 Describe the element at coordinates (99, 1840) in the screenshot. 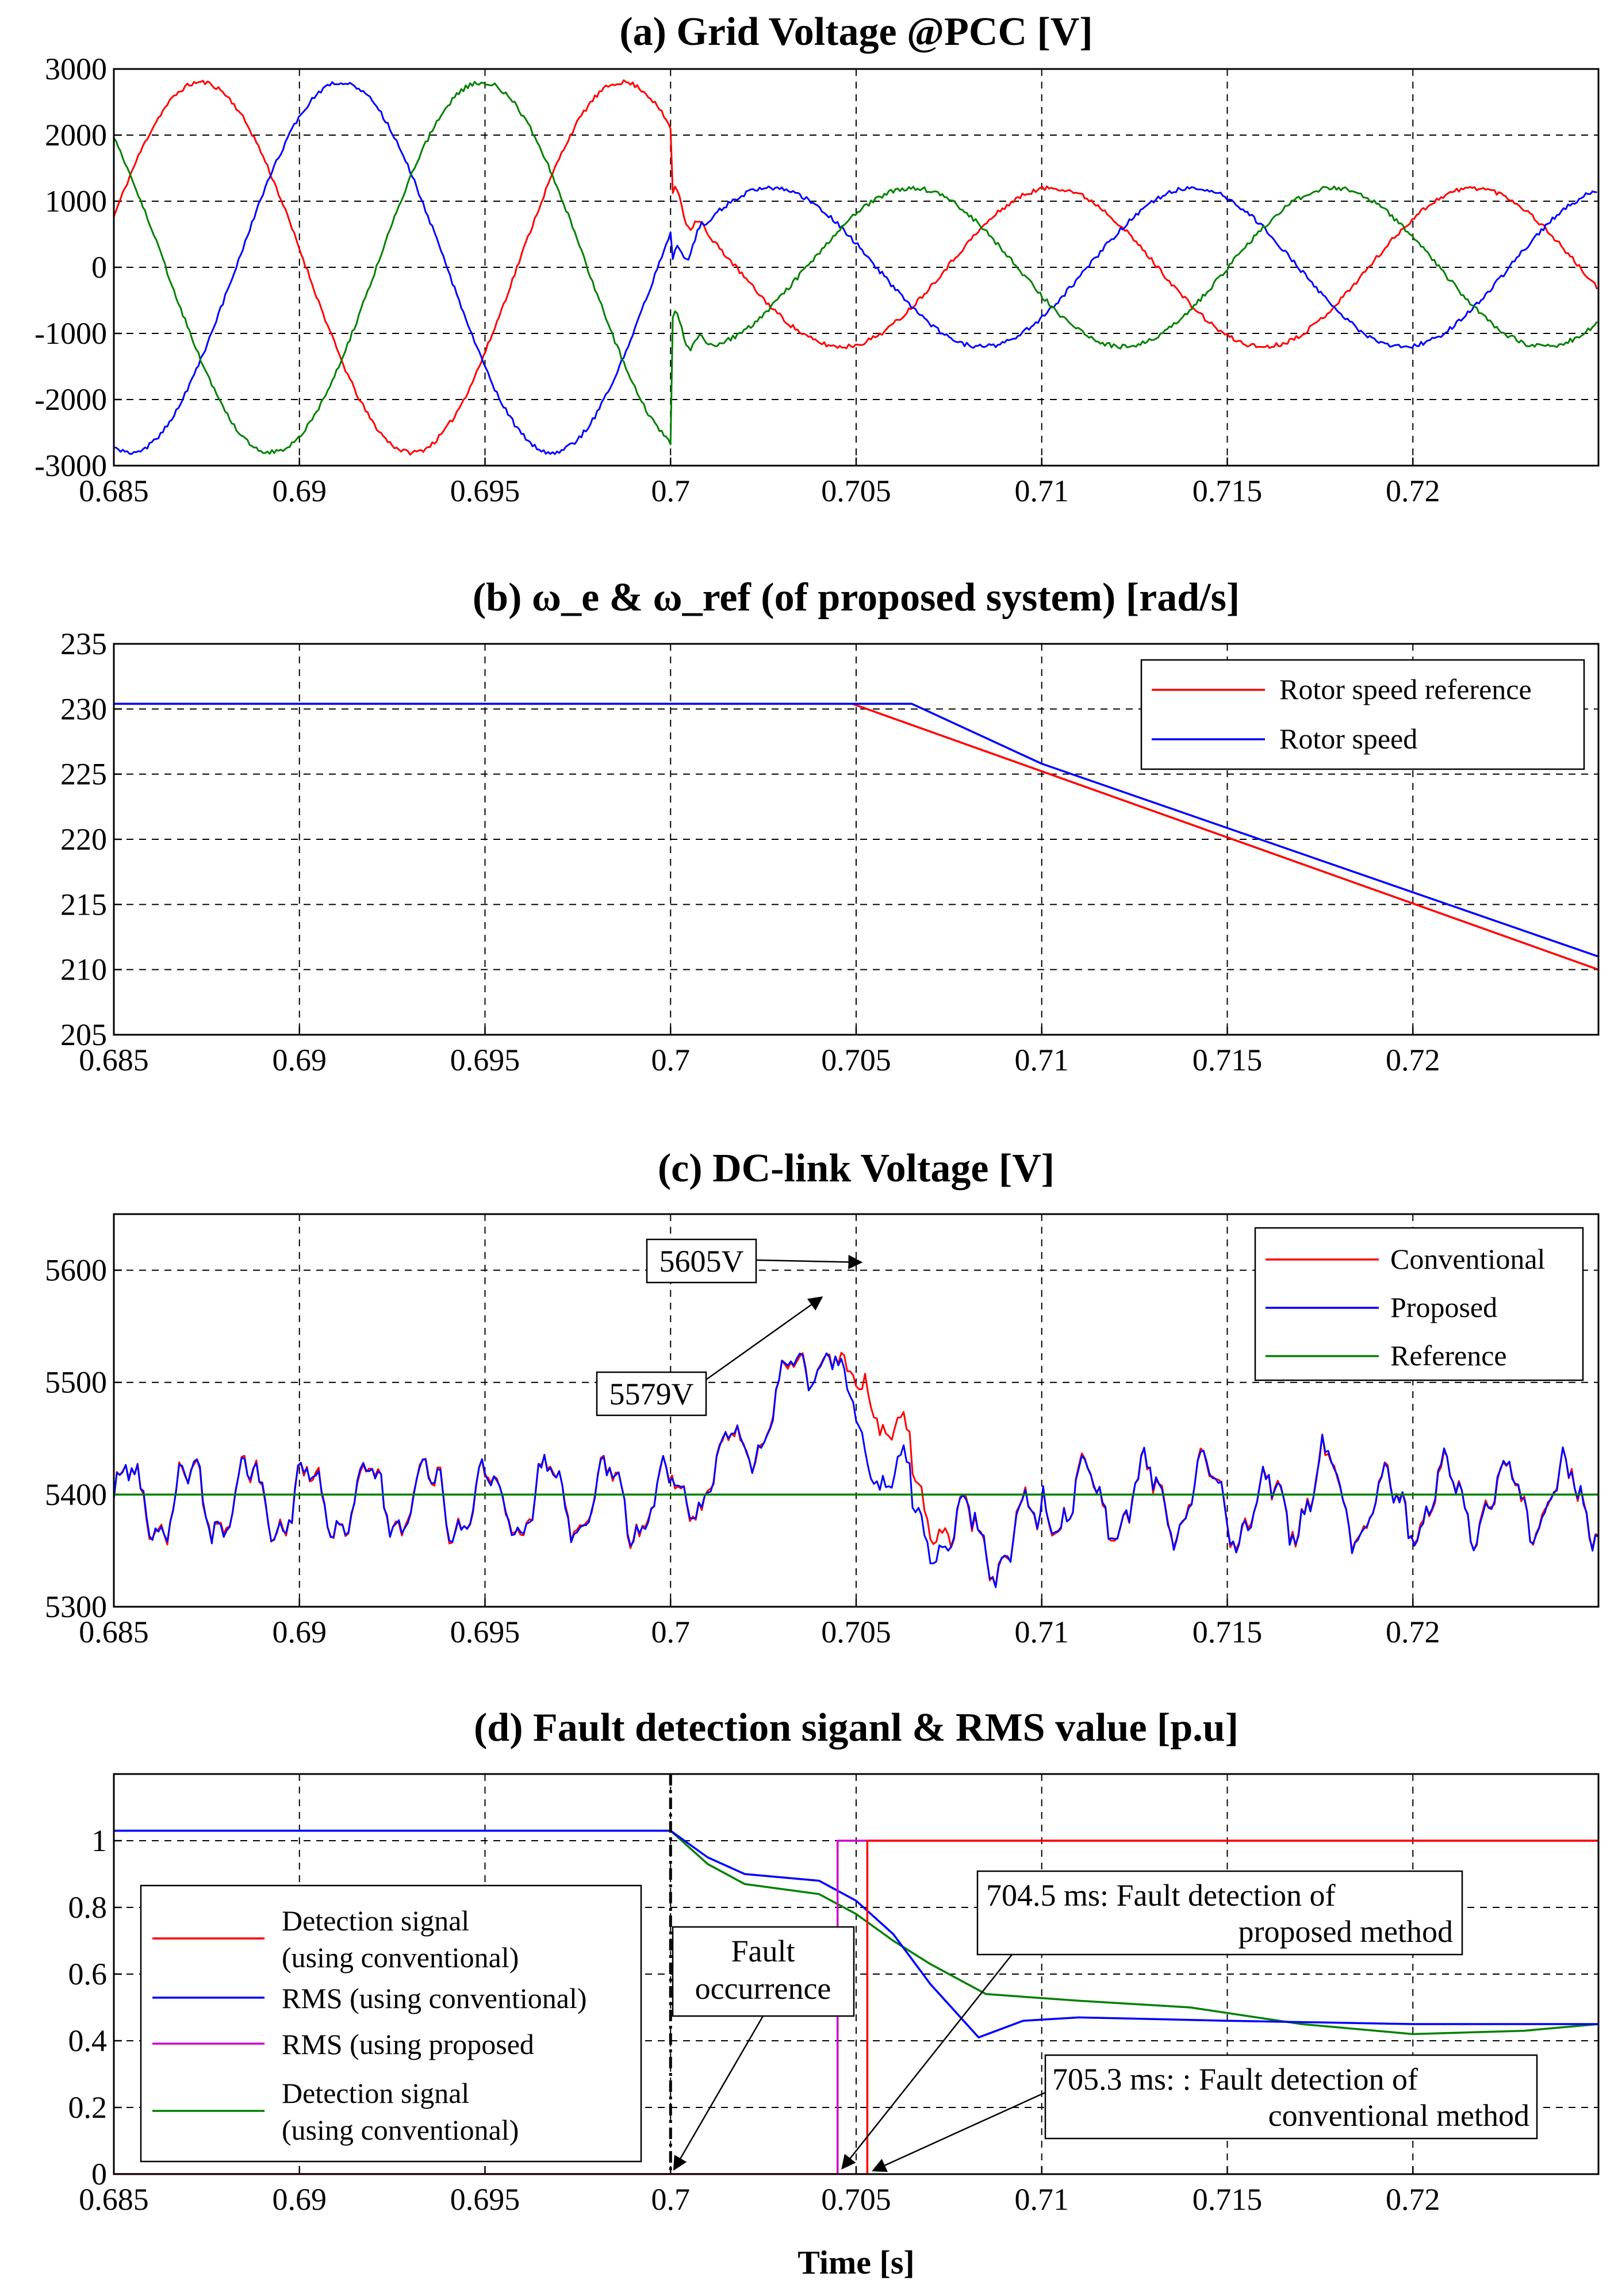

I see `y-tick-label: 1` at that location.